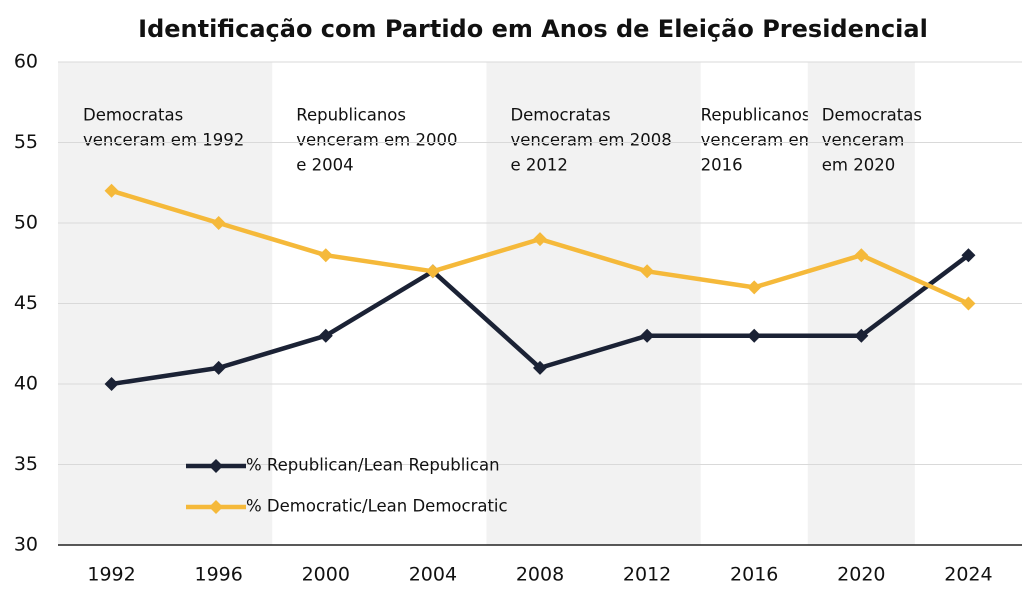  Describe the element at coordinates (26, 384) in the screenshot. I see `y-tick-label: 40` at that location.